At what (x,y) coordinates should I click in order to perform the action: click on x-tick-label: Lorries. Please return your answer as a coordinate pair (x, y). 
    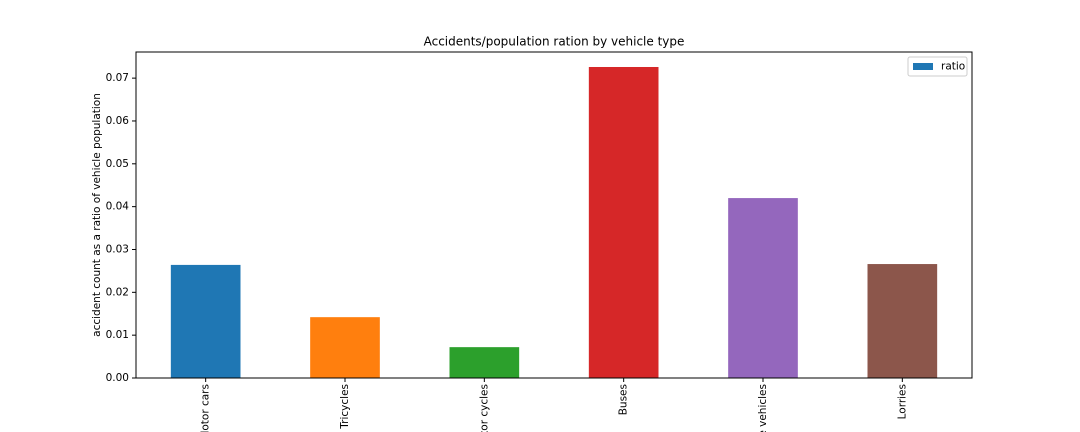
    Looking at the image, I should click on (902, 401).